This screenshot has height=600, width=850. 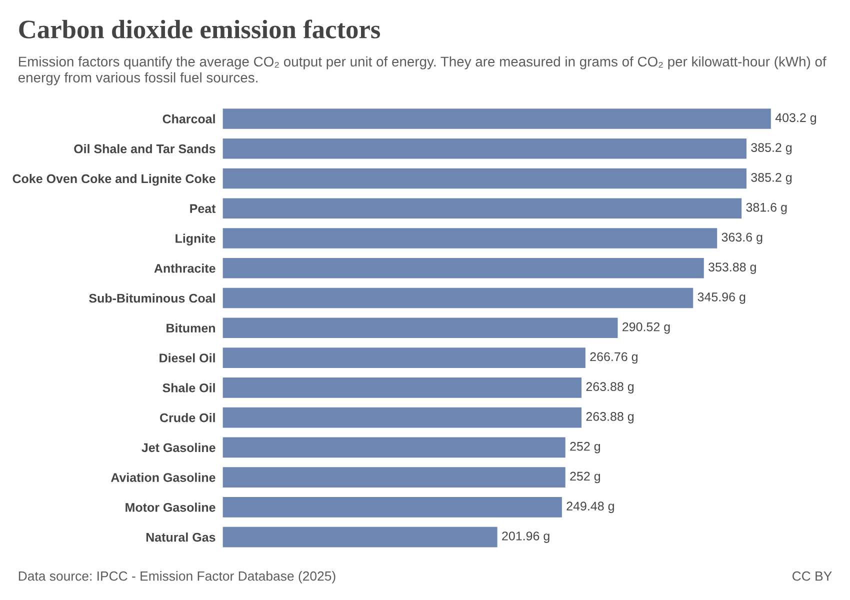 What do you see at coordinates (187, 357) in the screenshot?
I see `y-tick-label: Diesel Oil` at bounding box center [187, 357].